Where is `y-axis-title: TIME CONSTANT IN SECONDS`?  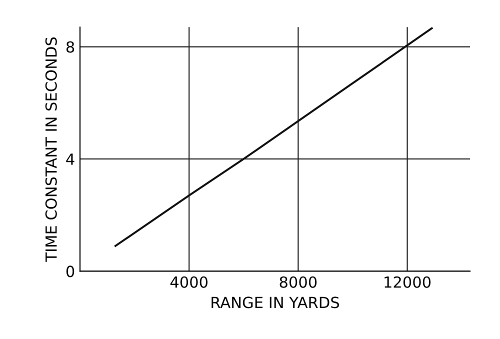 y-axis-title: TIME CONSTANT IN SECONDS is located at coordinates (51, 149).